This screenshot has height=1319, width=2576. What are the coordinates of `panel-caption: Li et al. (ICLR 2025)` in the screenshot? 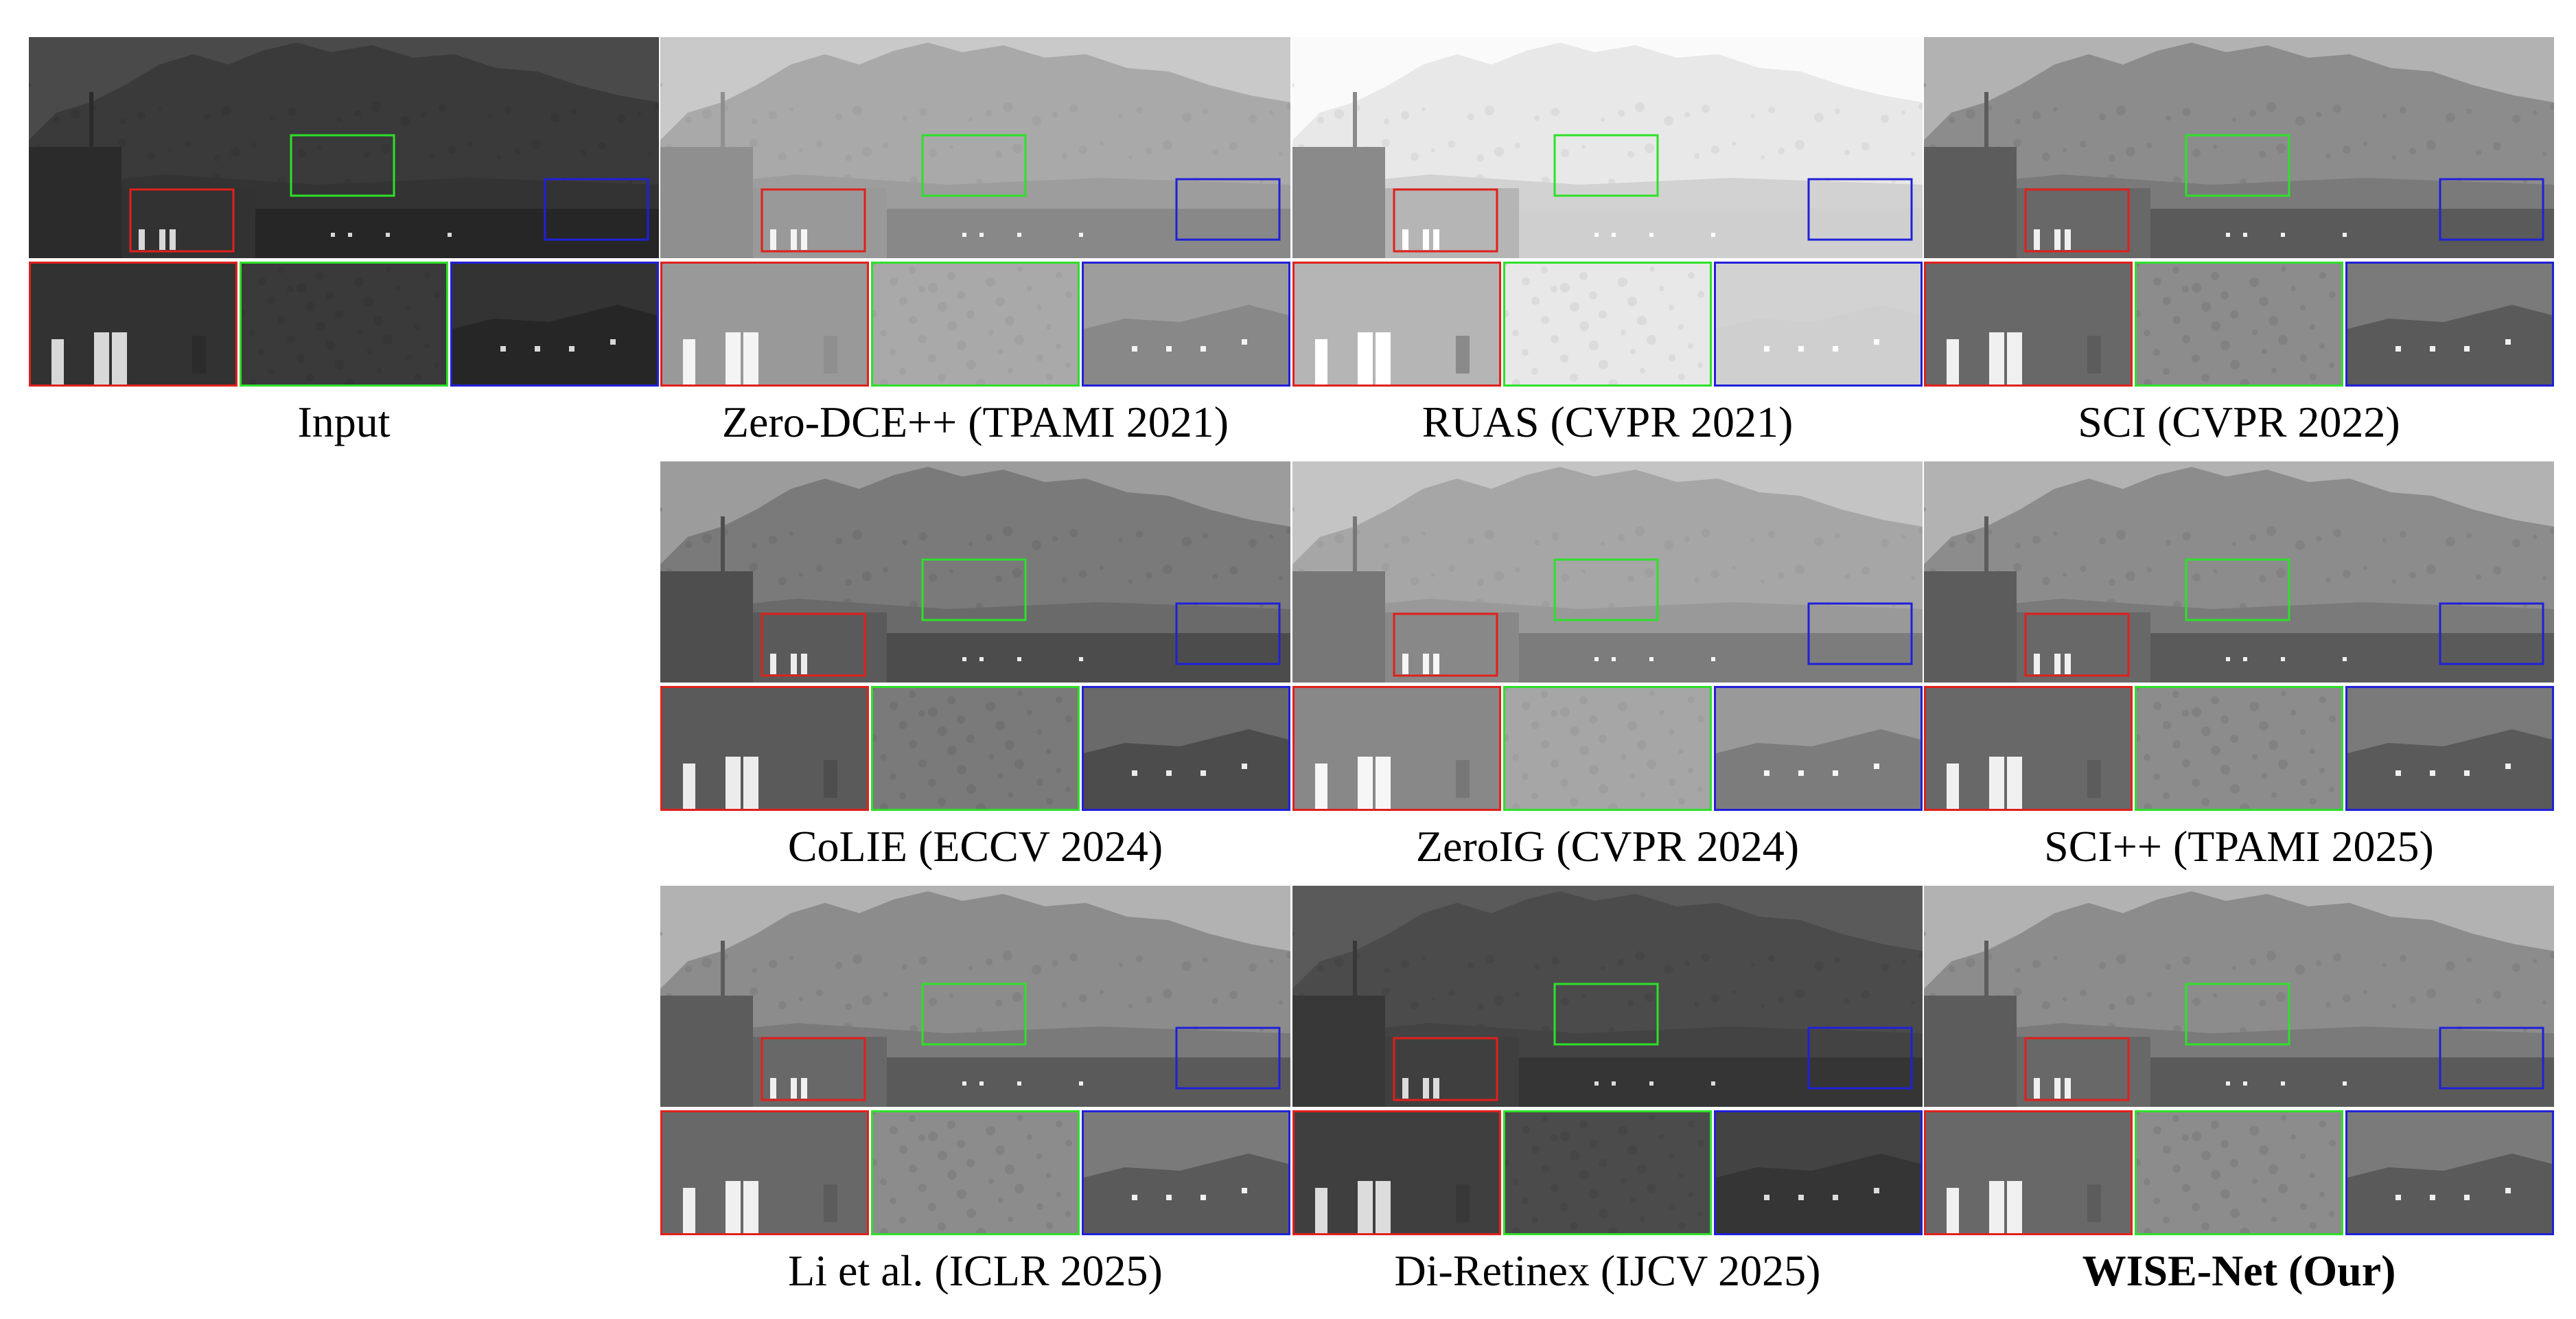 It's located at (975, 1270).